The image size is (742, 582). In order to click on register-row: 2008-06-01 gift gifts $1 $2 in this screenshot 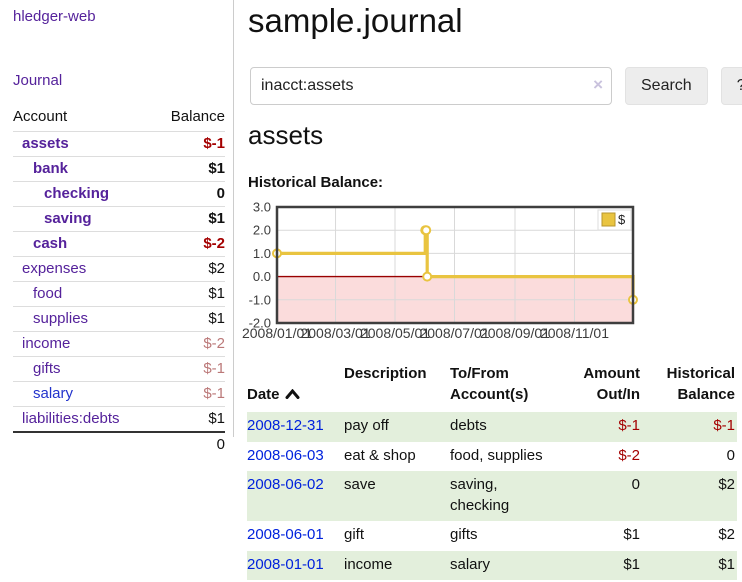, I will do `click(492, 536)`.